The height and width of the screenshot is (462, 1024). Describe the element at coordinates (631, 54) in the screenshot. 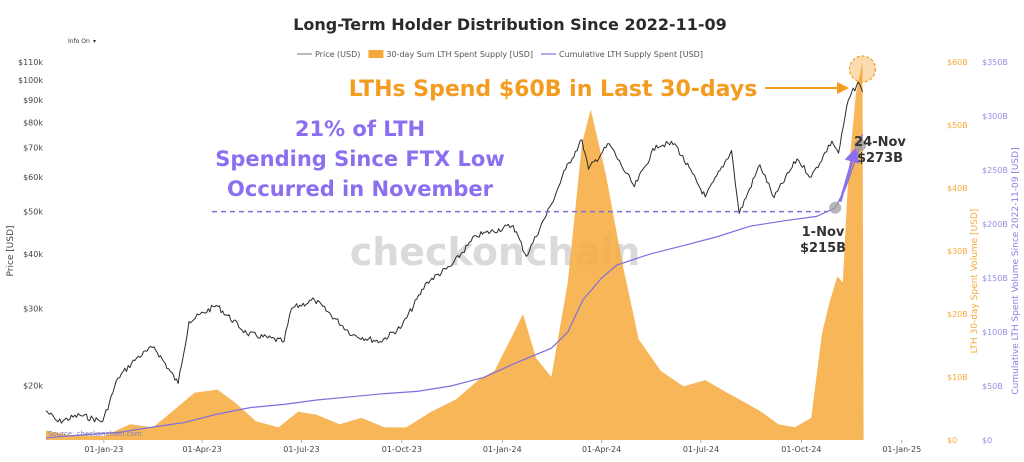

I see `legend-entry-cumulative: Cumulative LTH Supply Spent [USD]` at that location.